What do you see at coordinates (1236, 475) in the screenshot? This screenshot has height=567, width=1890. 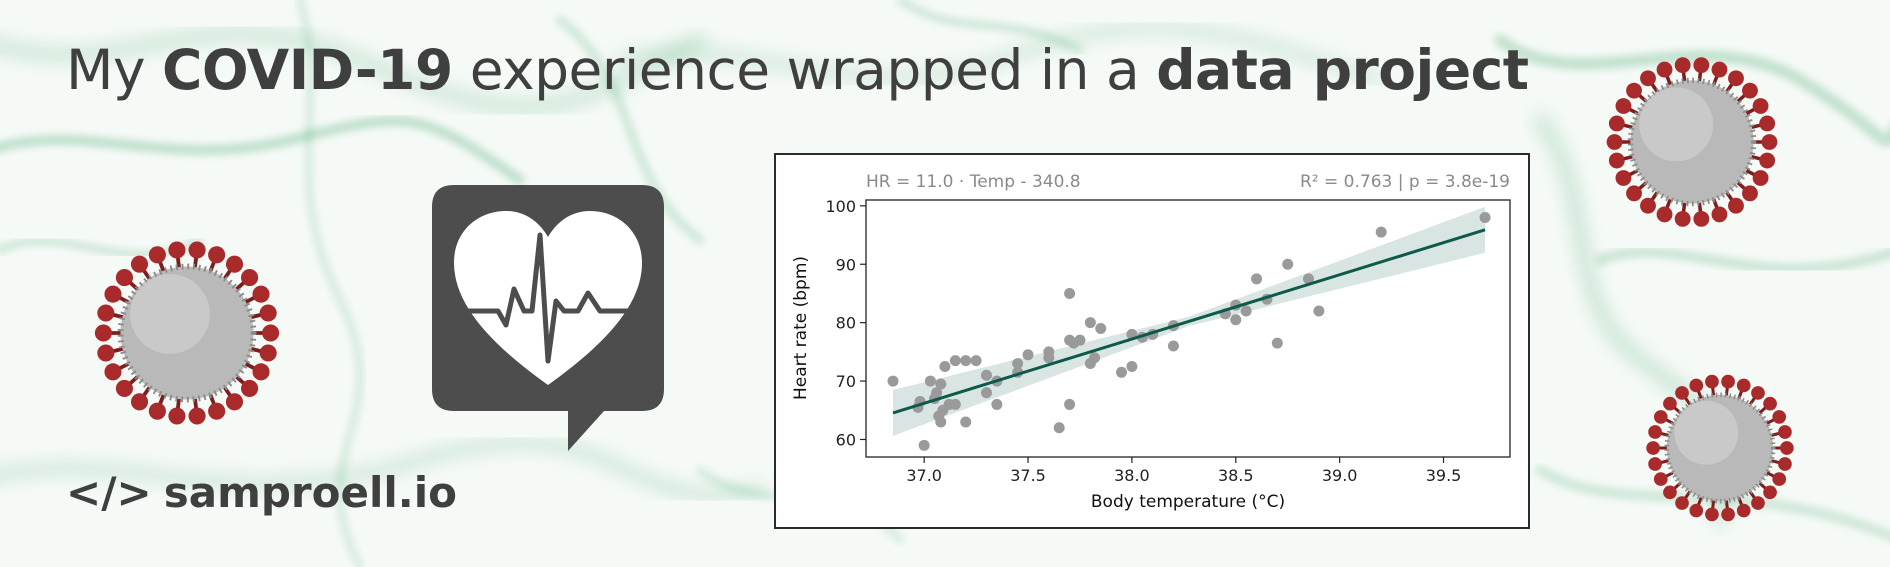 I see `x-tick-label: 38.5` at bounding box center [1236, 475].